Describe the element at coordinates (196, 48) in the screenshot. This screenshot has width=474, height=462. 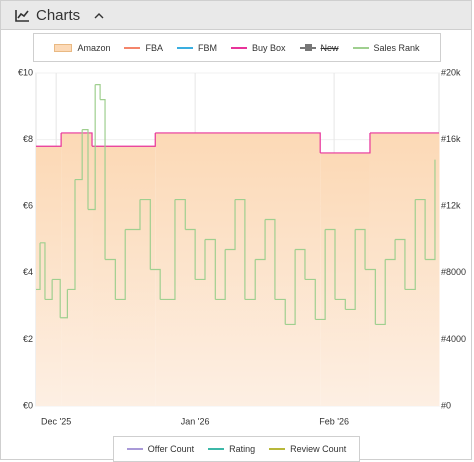
I see `legend-item: FBM` at that location.